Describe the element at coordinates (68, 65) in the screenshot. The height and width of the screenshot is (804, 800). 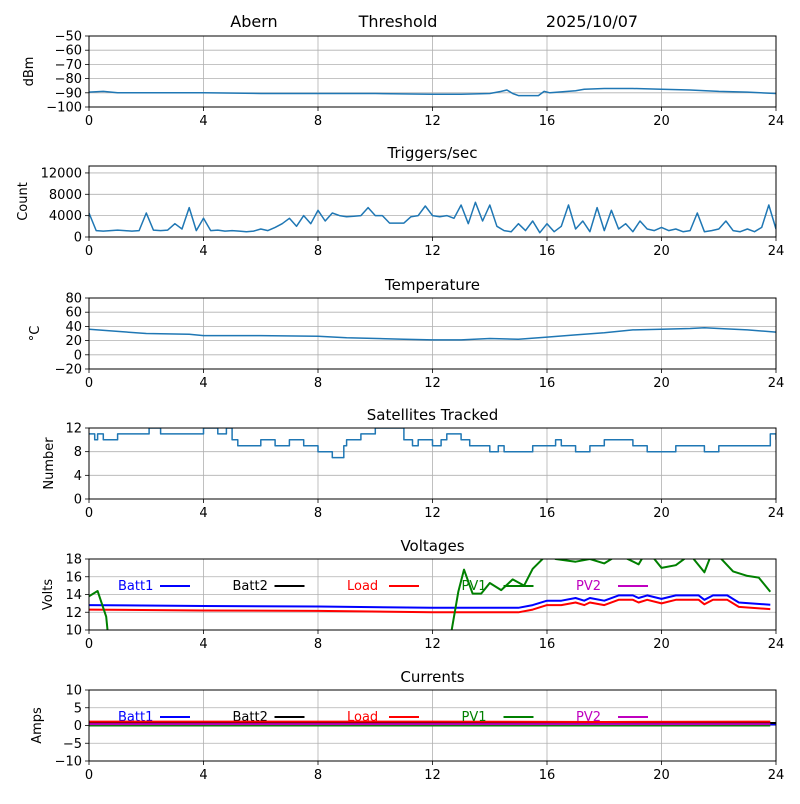
I see `y-tick-label: −70` at that location.